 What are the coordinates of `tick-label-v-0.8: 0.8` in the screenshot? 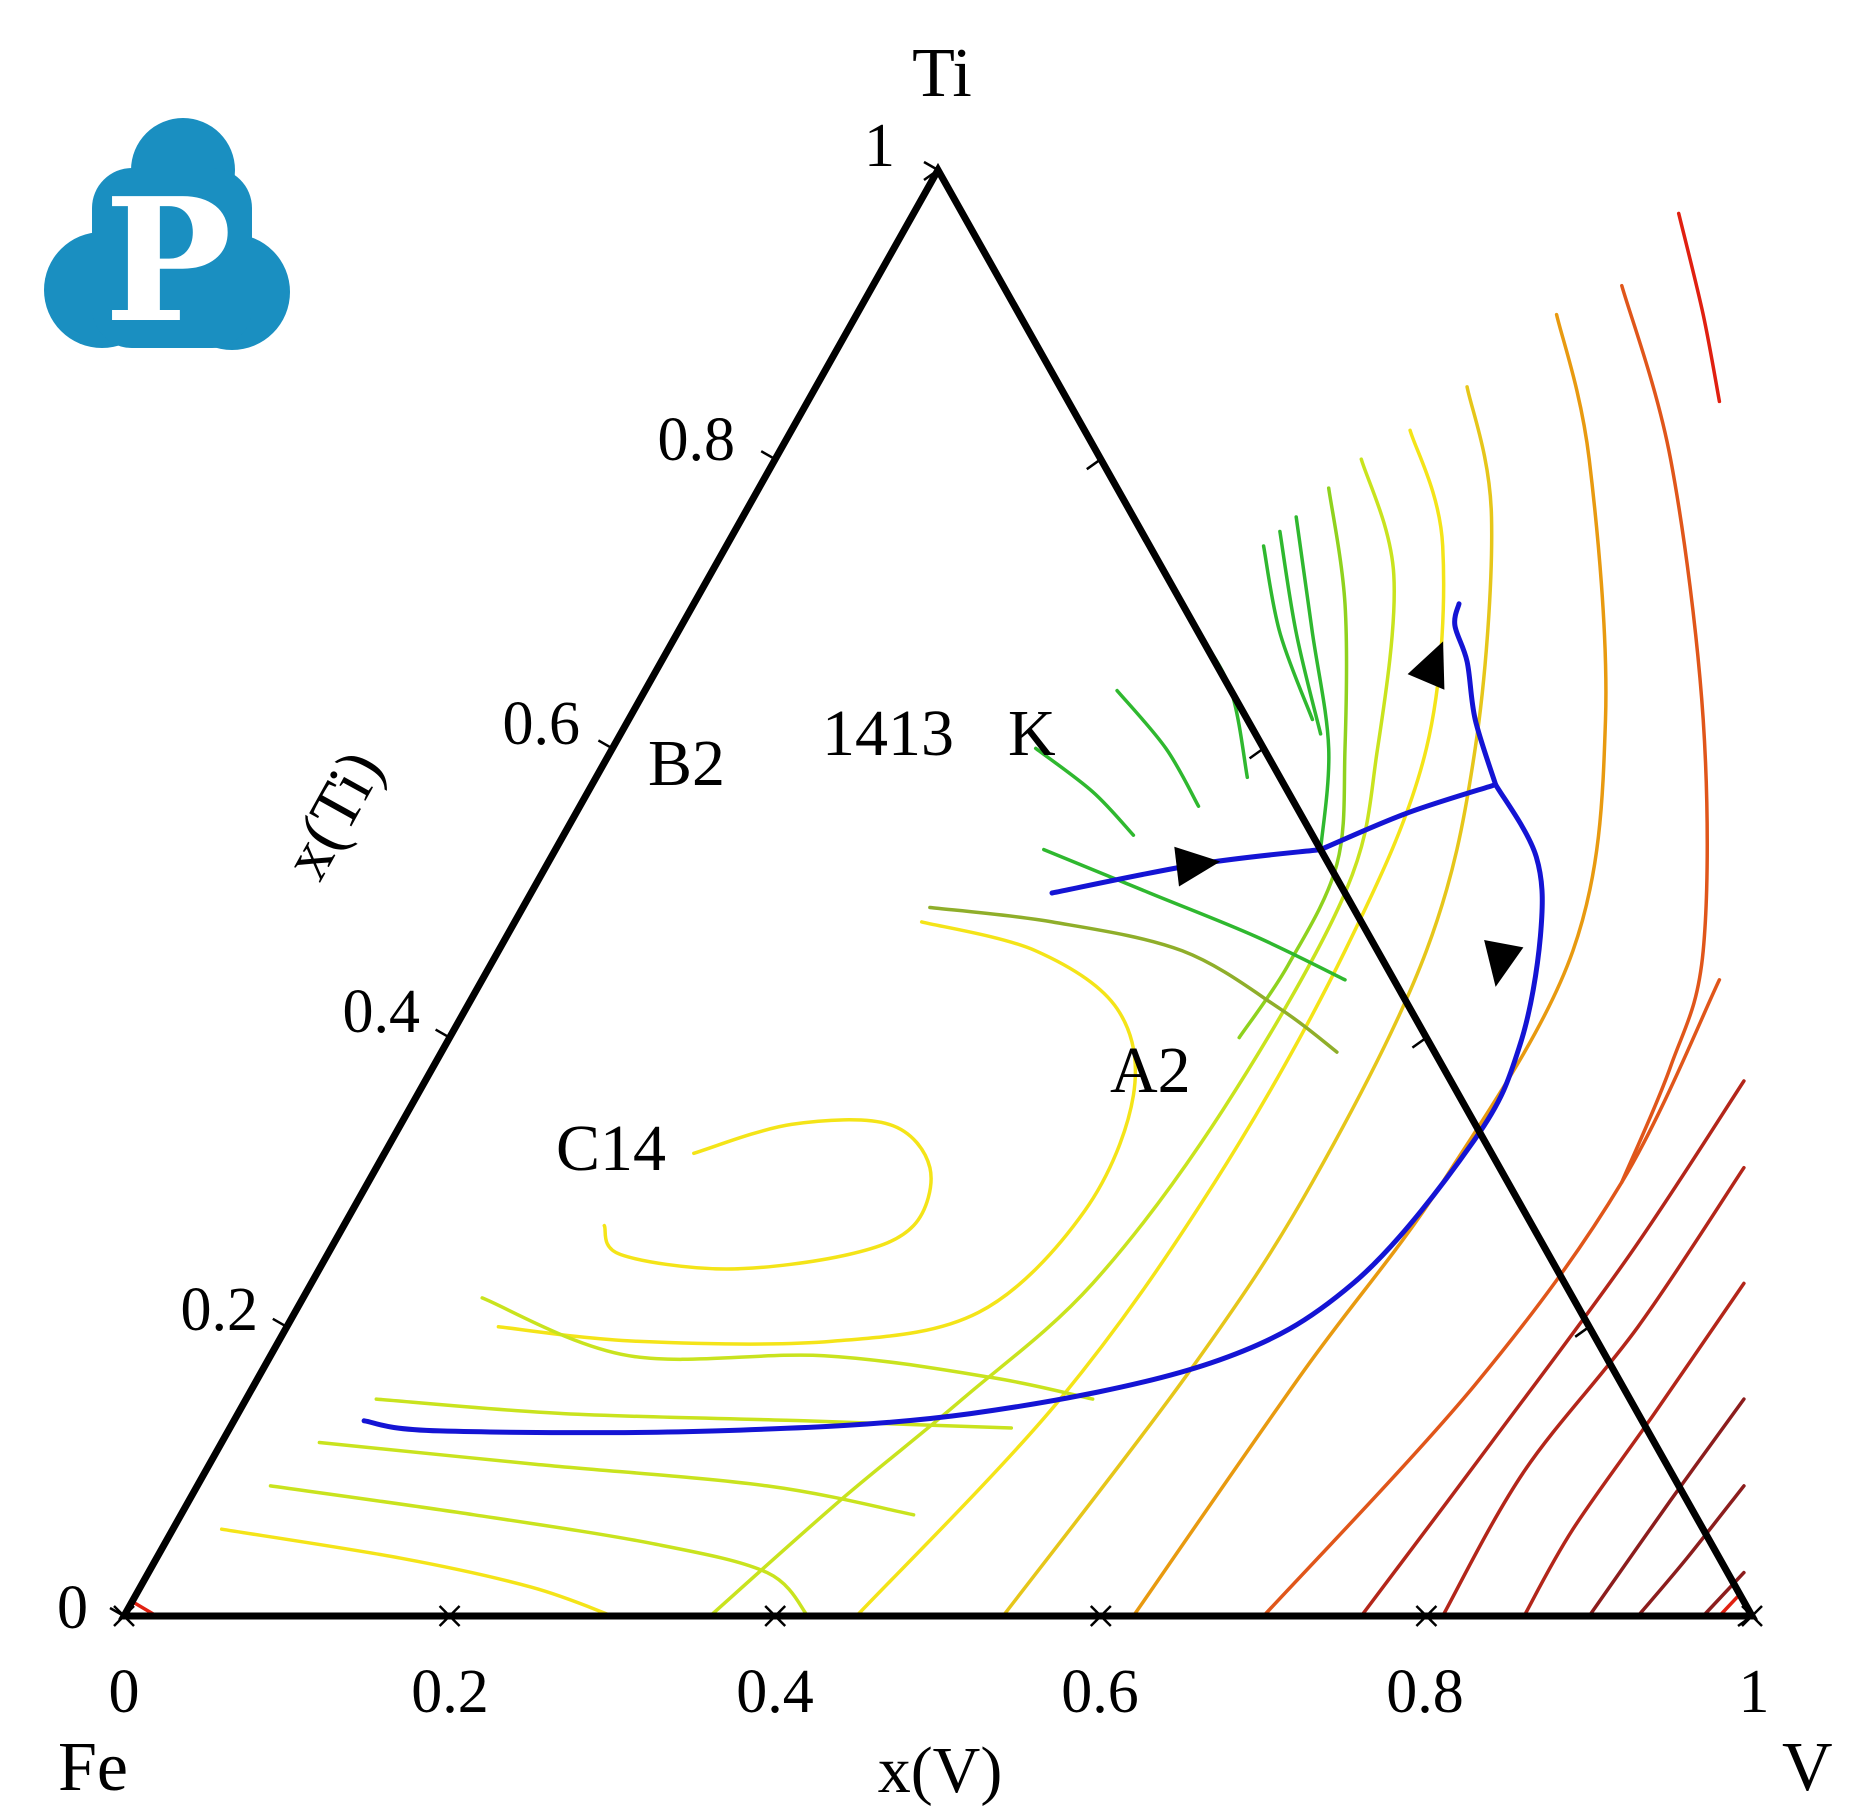 It's located at (1425, 1692).